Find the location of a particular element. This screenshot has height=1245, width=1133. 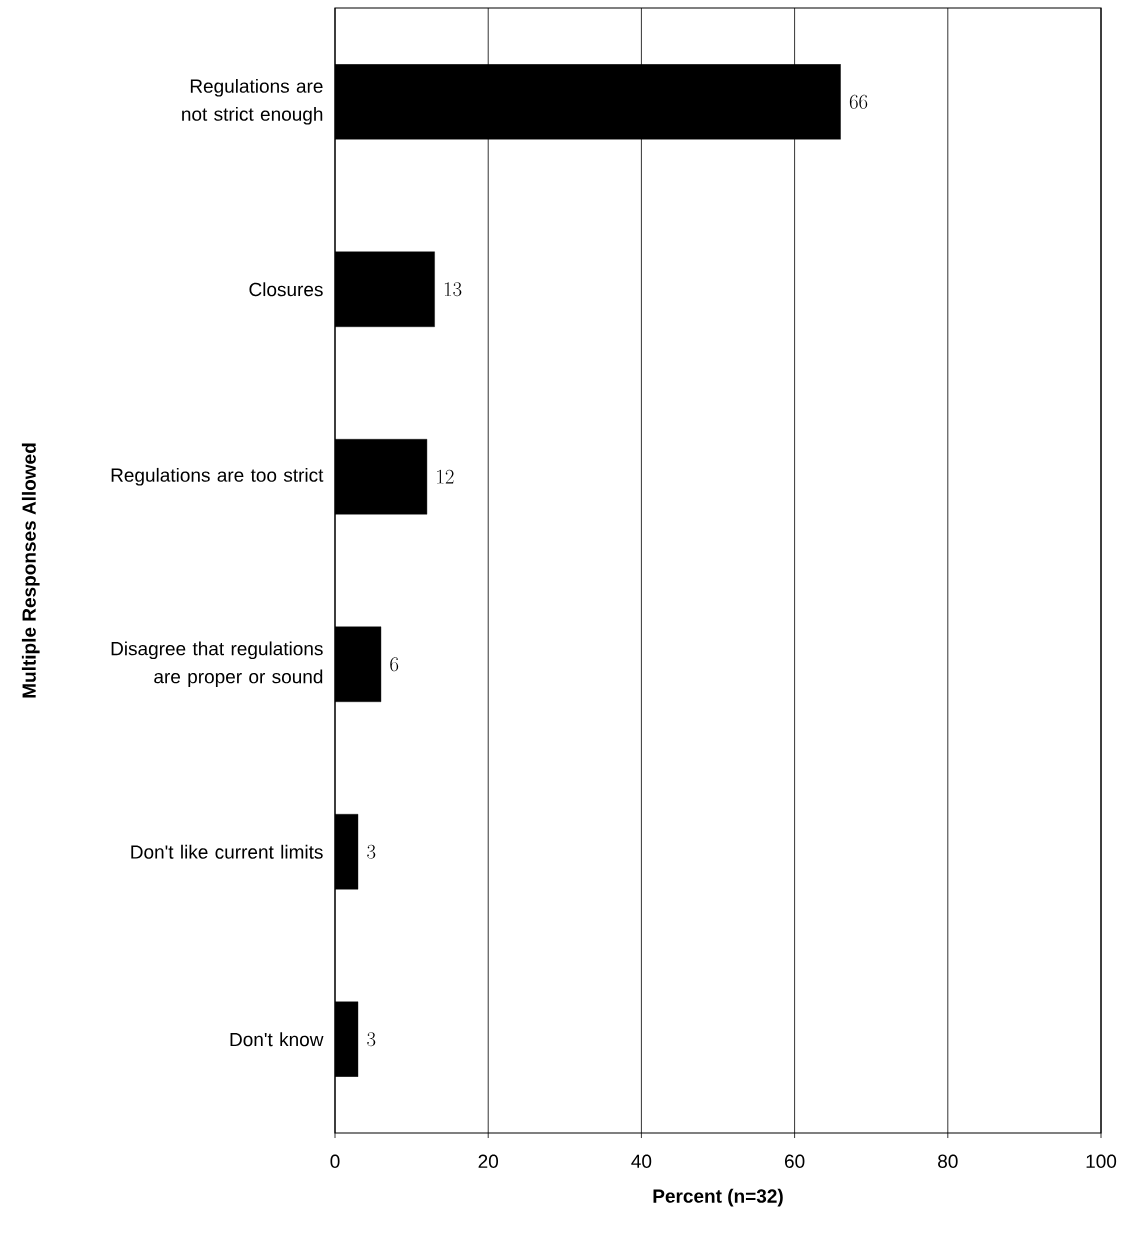

y-tick-label: Regulations are not strict enough is located at coordinates (252, 101).